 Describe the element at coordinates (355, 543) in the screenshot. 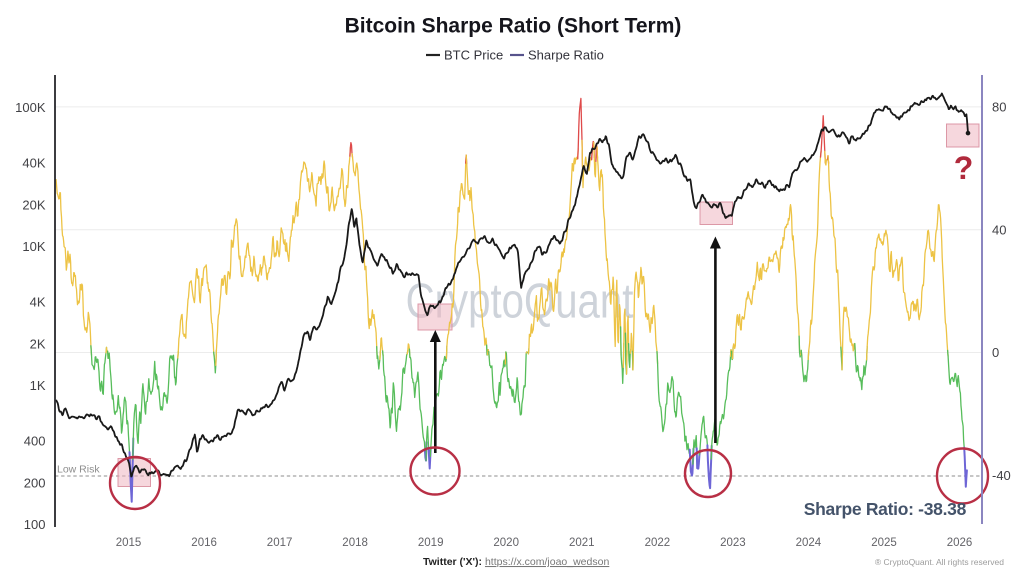

I see `svg-text: 2018` at that location.